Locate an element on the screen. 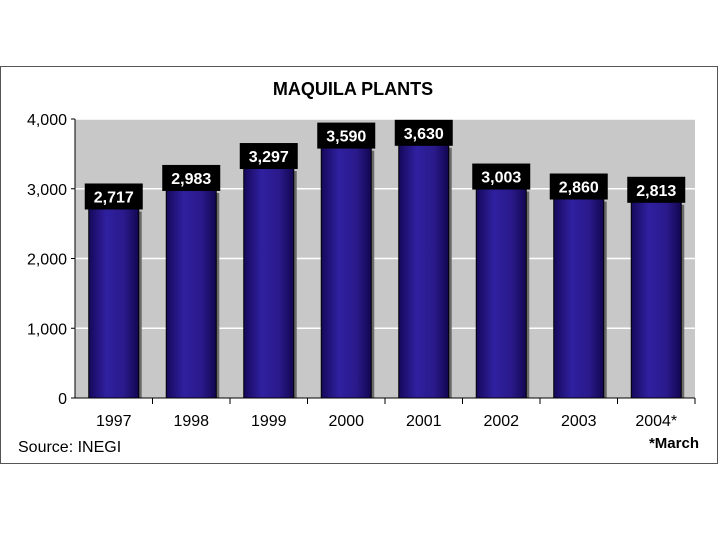  x-tick-label: 2002 is located at coordinates (501, 421).